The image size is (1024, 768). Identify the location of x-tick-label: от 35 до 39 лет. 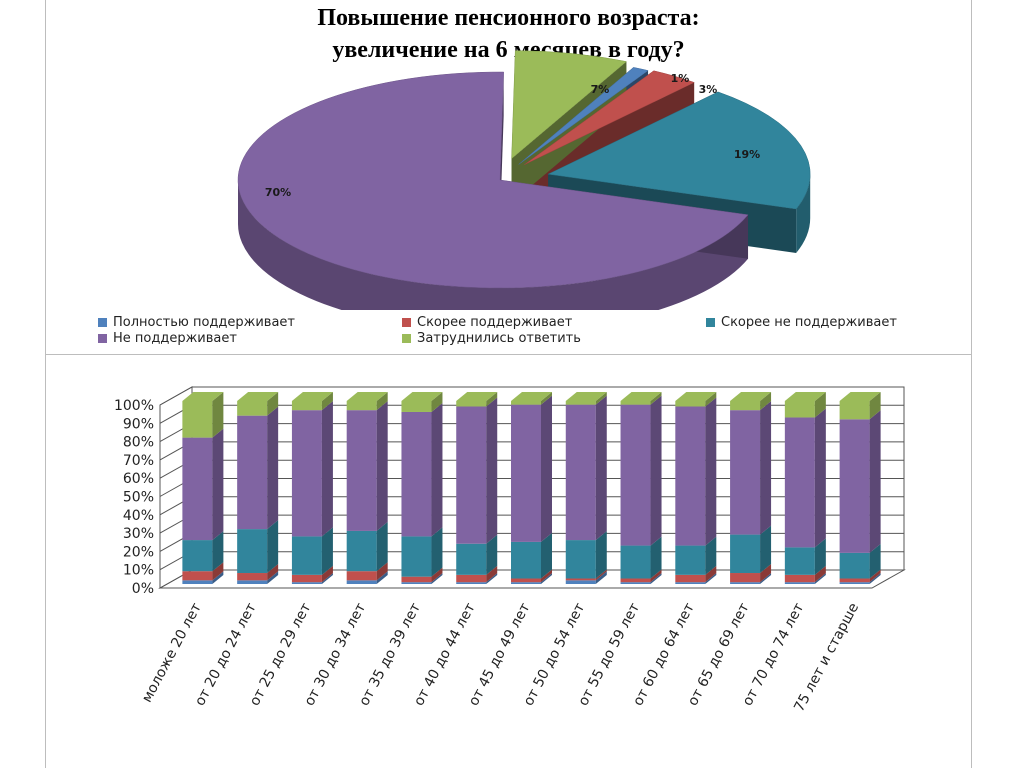
(390, 654).